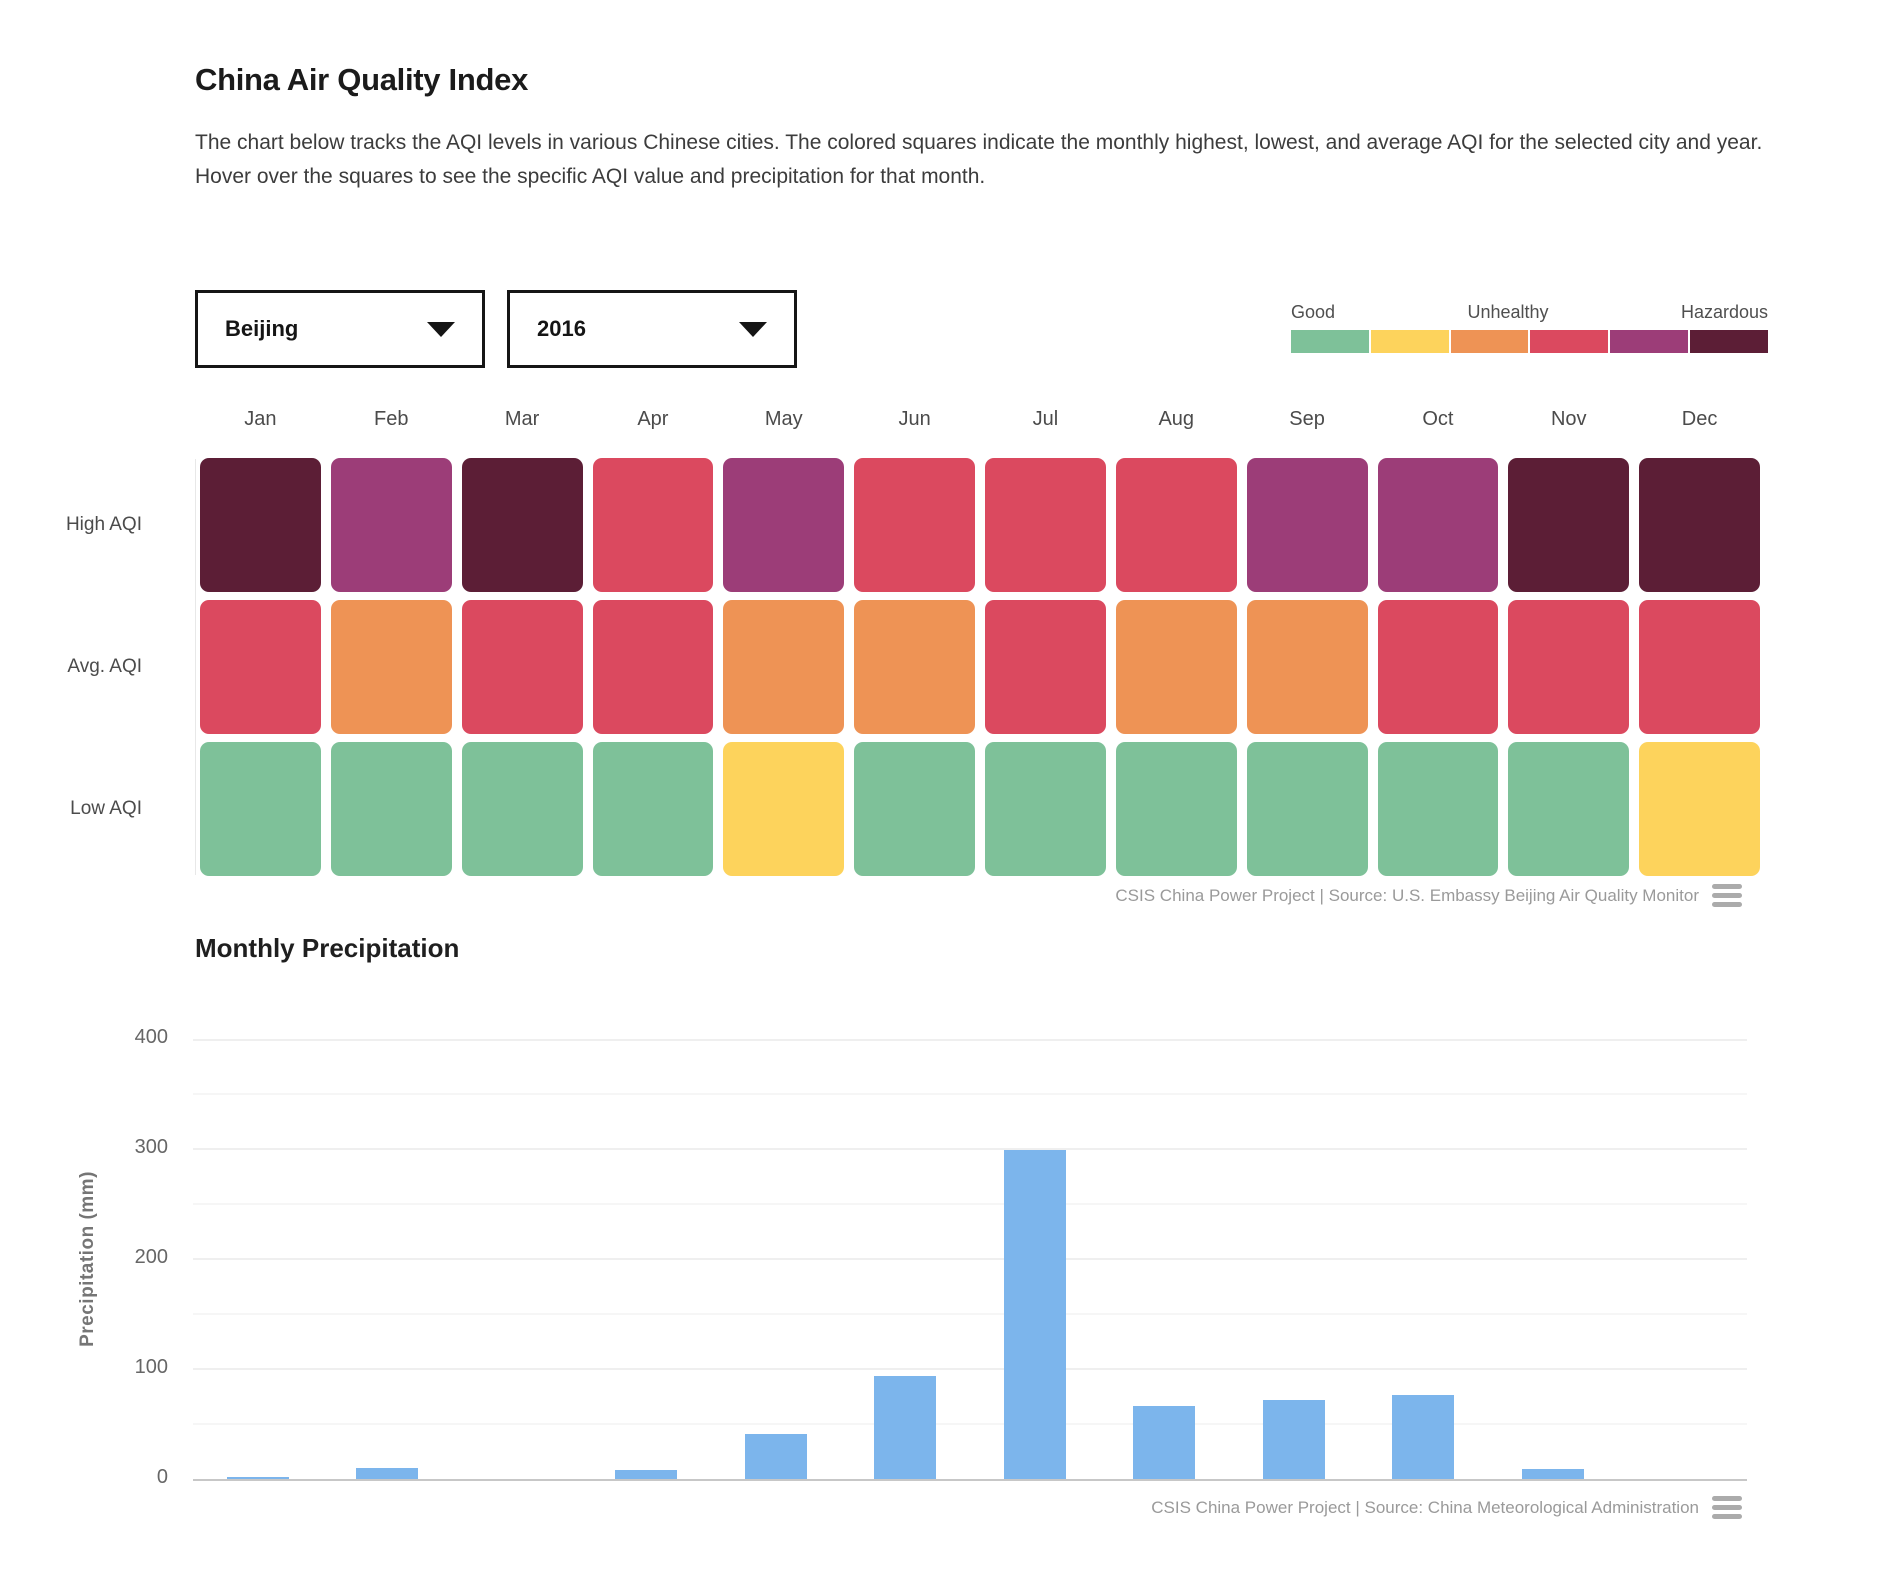 The height and width of the screenshot is (1592, 1898). I want to click on heatmap-row-label: High AQI, so click(103, 524).